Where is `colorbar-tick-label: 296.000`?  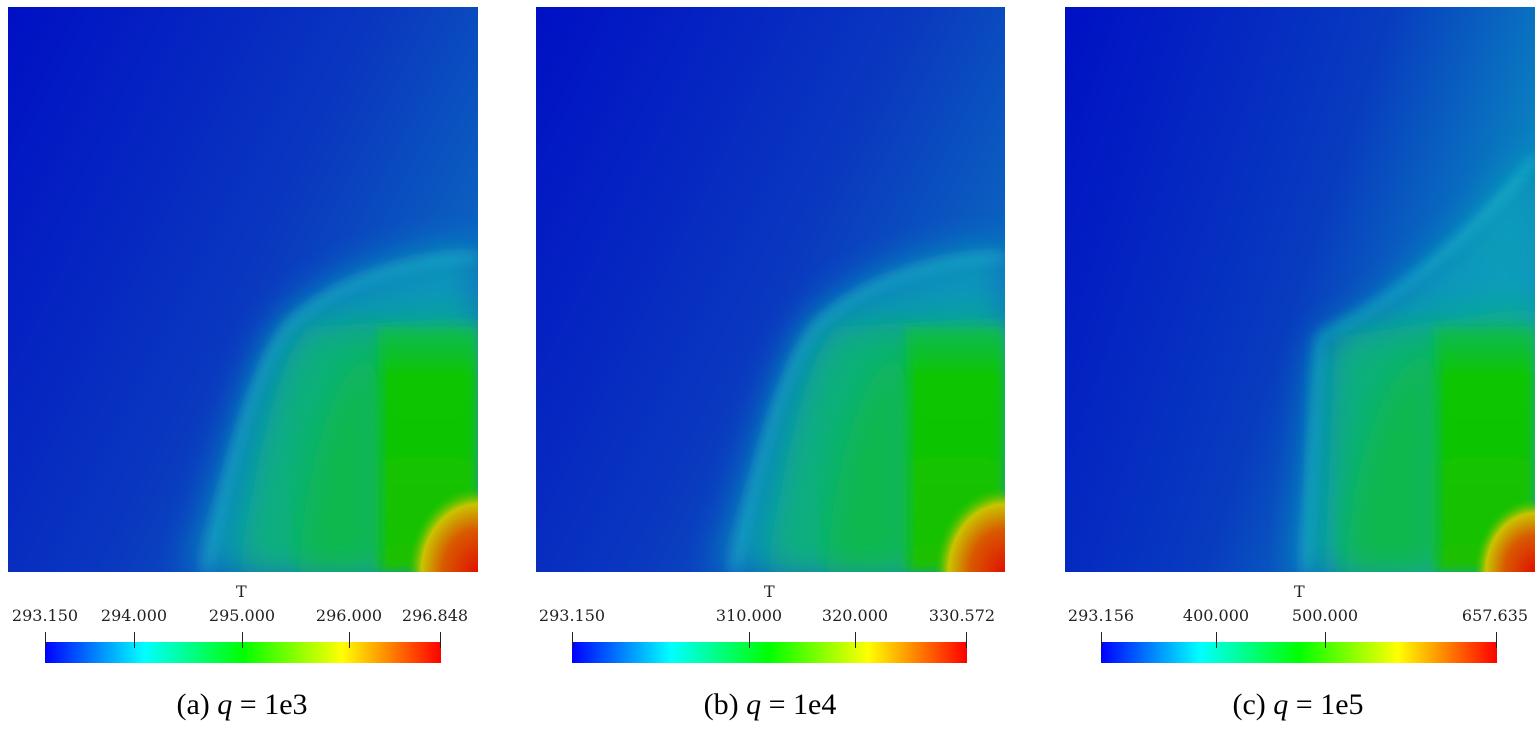 colorbar-tick-label: 296.000 is located at coordinates (349, 615).